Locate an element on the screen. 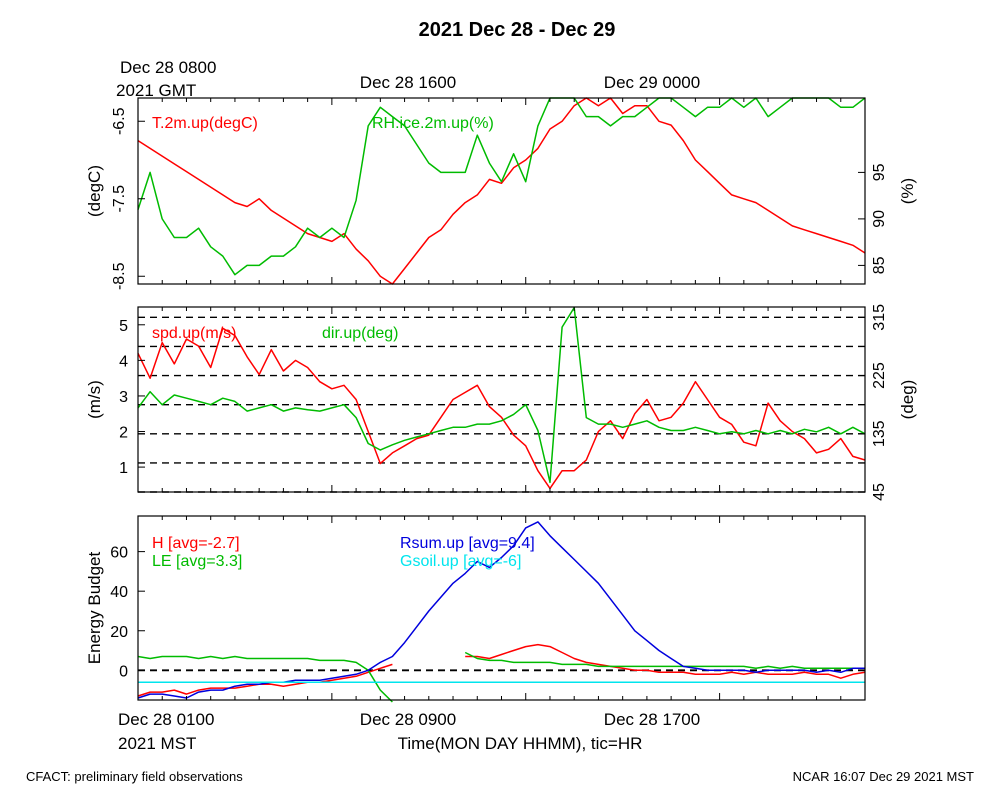 This screenshot has width=1000, height=800. panel-wind-ytick-label-right-2: 225 is located at coordinates (879, 375).